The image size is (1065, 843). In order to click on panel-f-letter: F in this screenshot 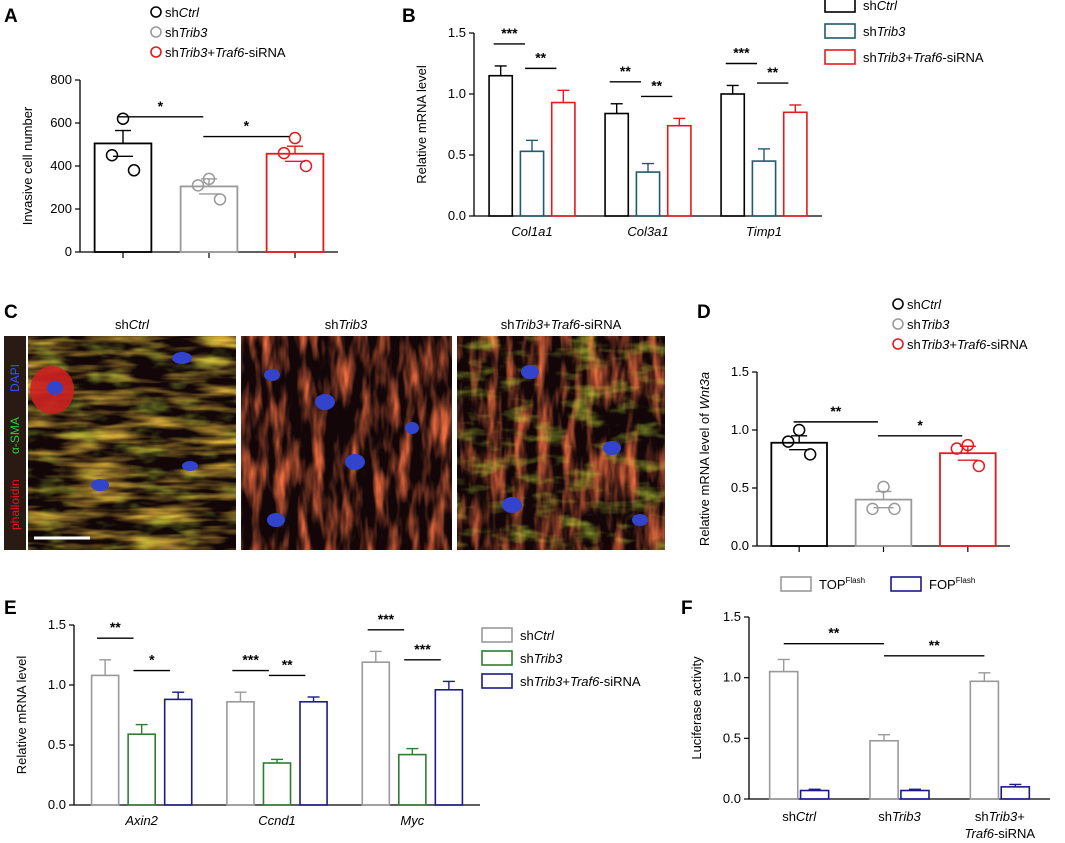, I will do `click(687, 608)`.